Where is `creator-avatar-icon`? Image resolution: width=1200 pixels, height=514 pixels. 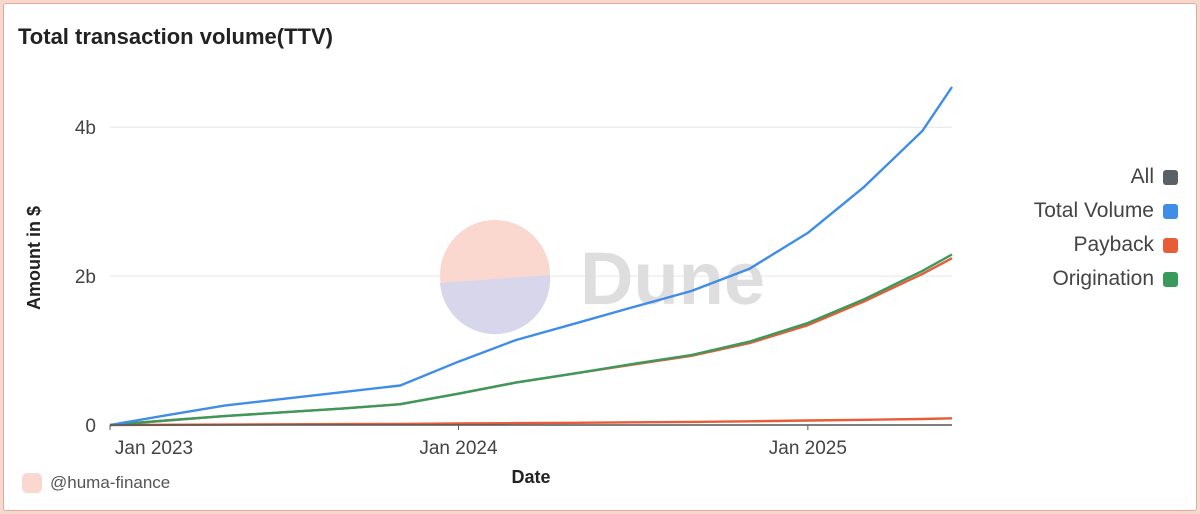
creator-avatar-icon is located at coordinates (32, 483).